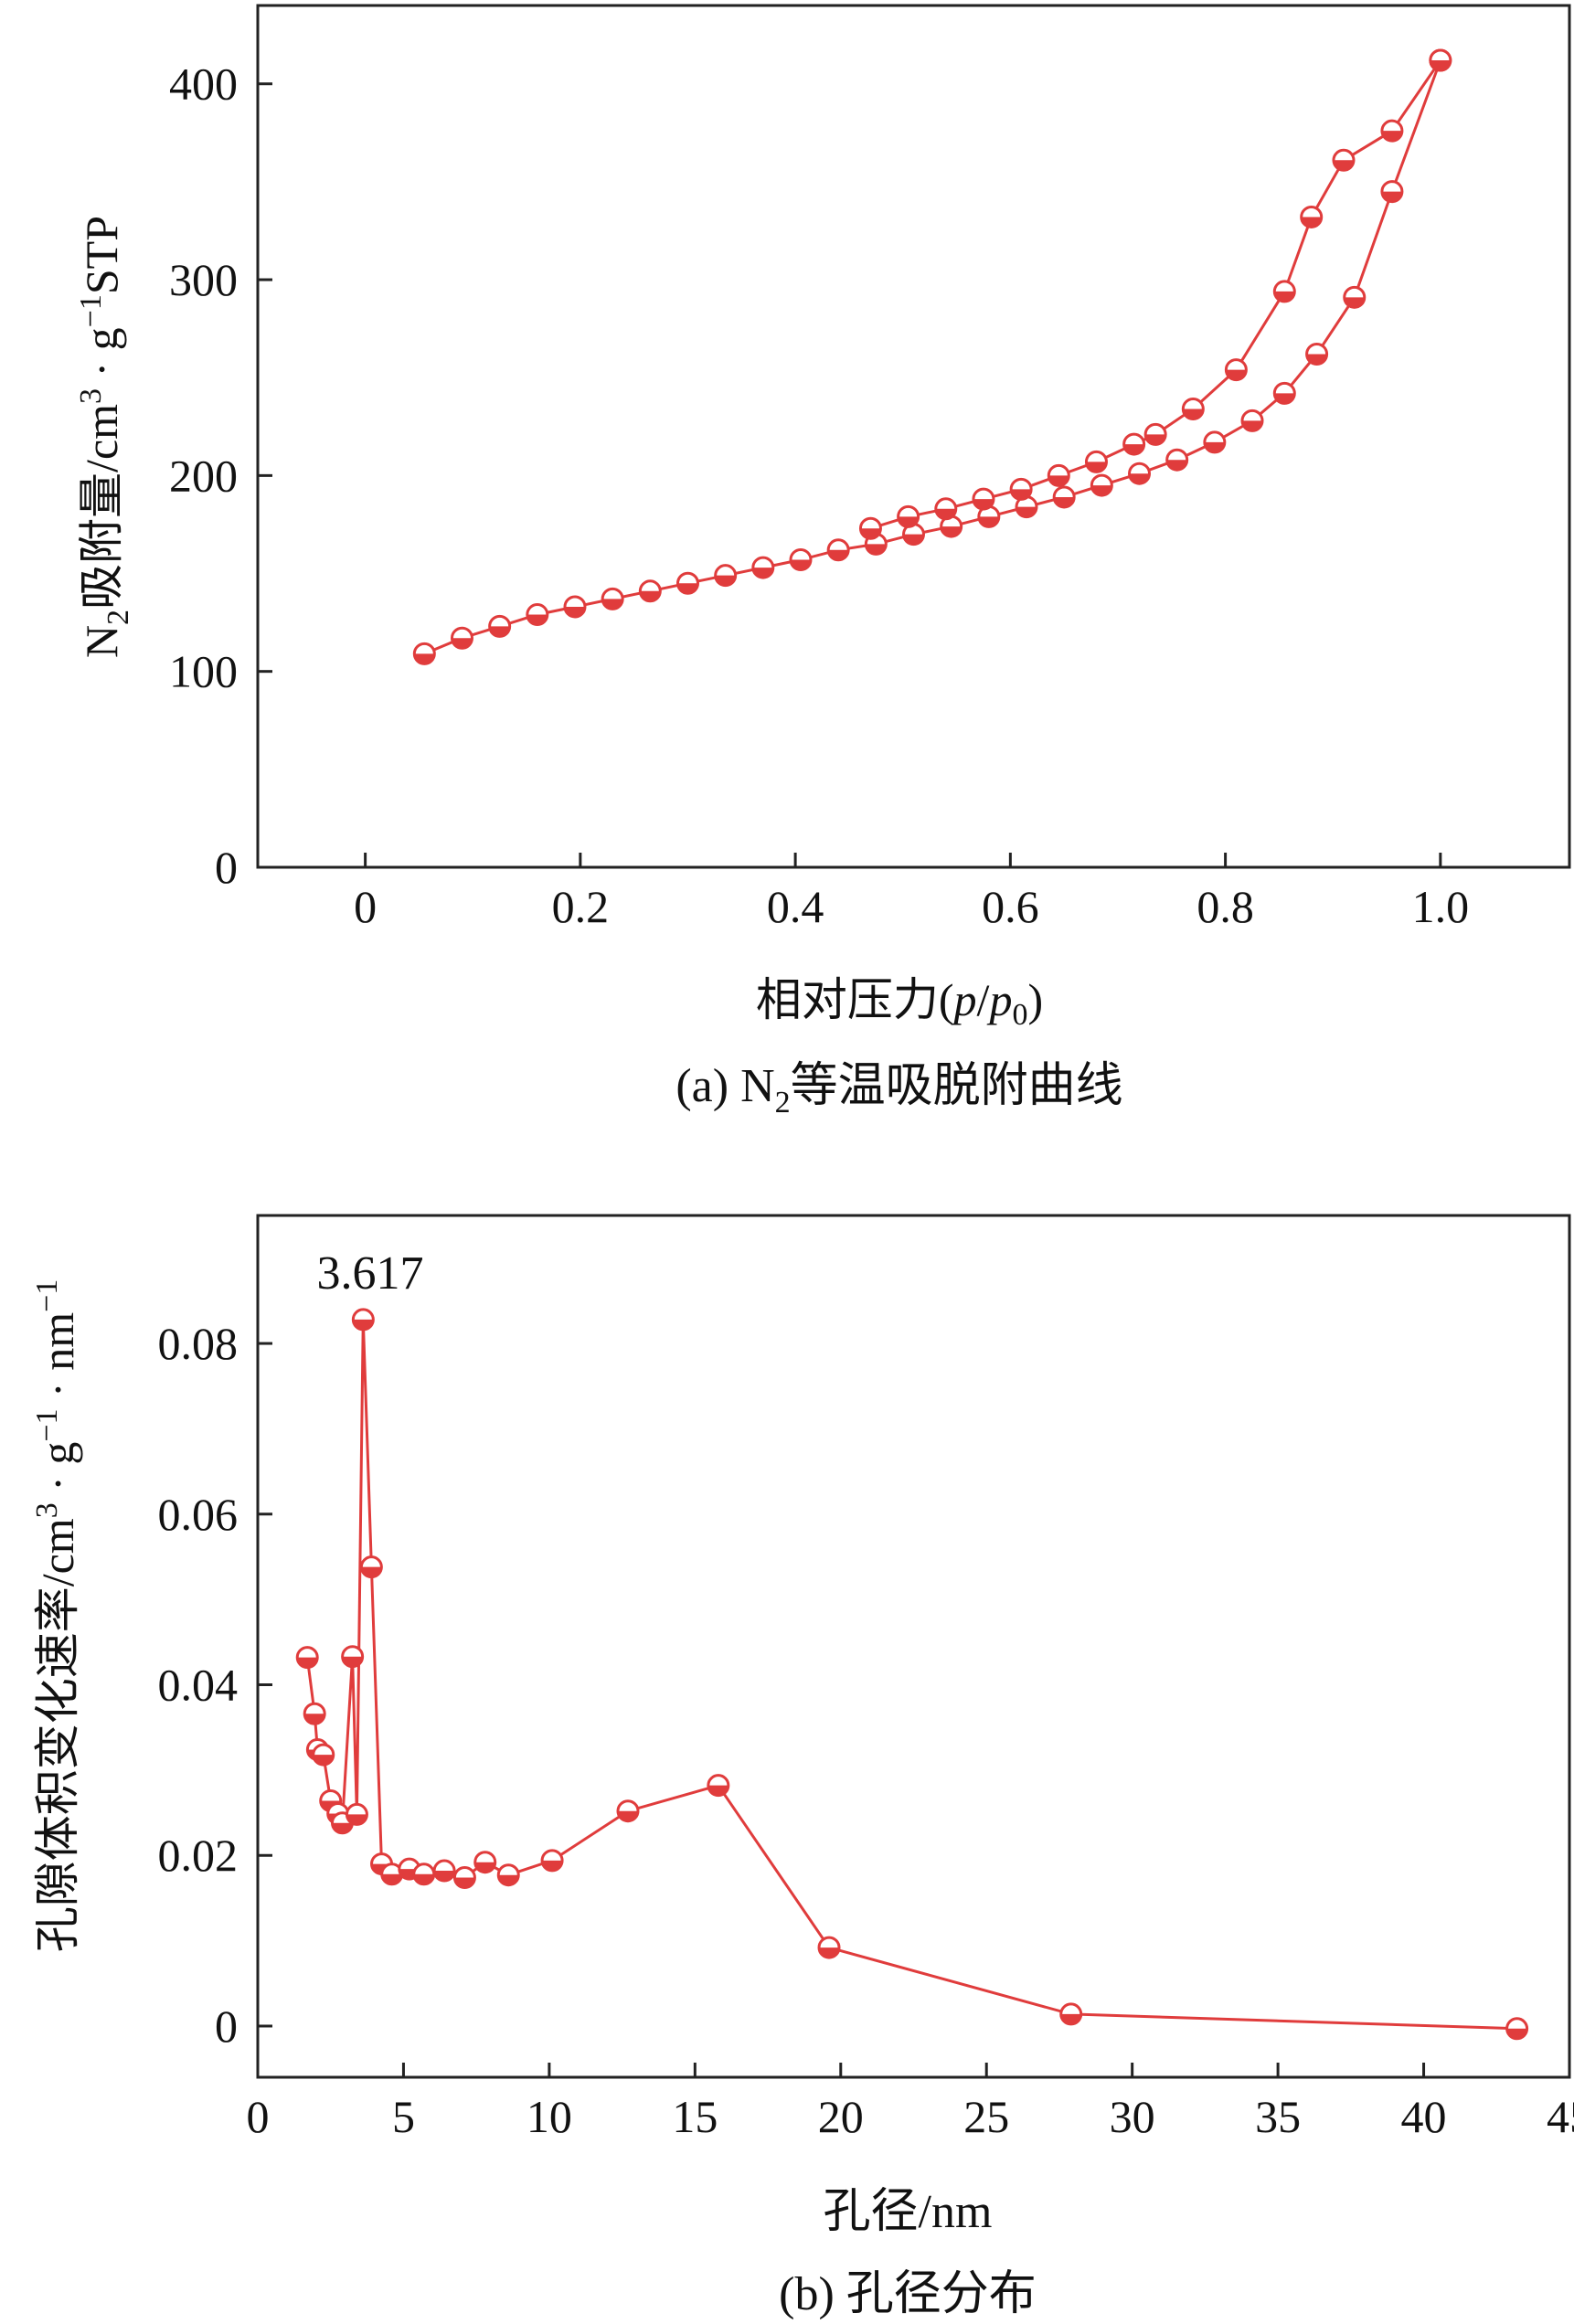  I want to click on y-axis-label: N2吸附量/cm3 · g−1STP, so click(104, 437).